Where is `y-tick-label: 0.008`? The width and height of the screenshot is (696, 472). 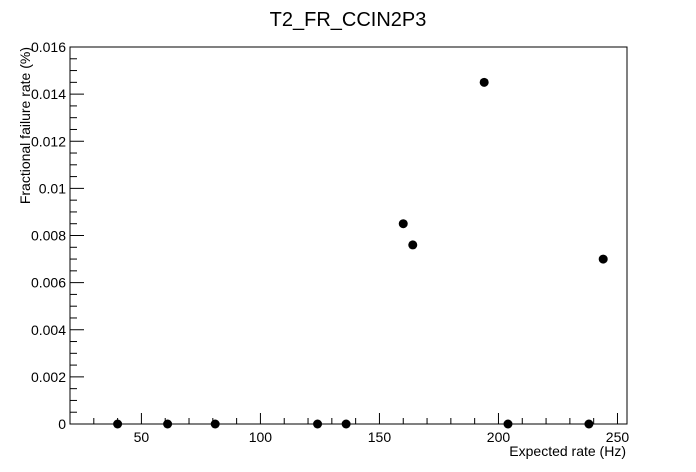 y-tick-label: 0.008 is located at coordinates (48, 236).